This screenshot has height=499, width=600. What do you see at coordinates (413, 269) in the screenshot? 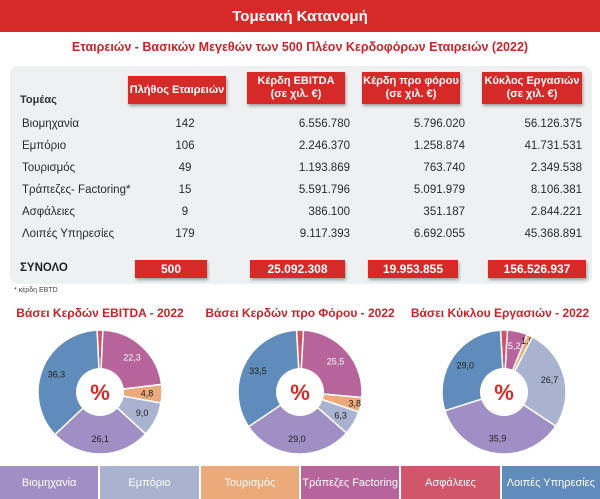
I see `total-pbt: 19.953.855` at bounding box center [413, 269].